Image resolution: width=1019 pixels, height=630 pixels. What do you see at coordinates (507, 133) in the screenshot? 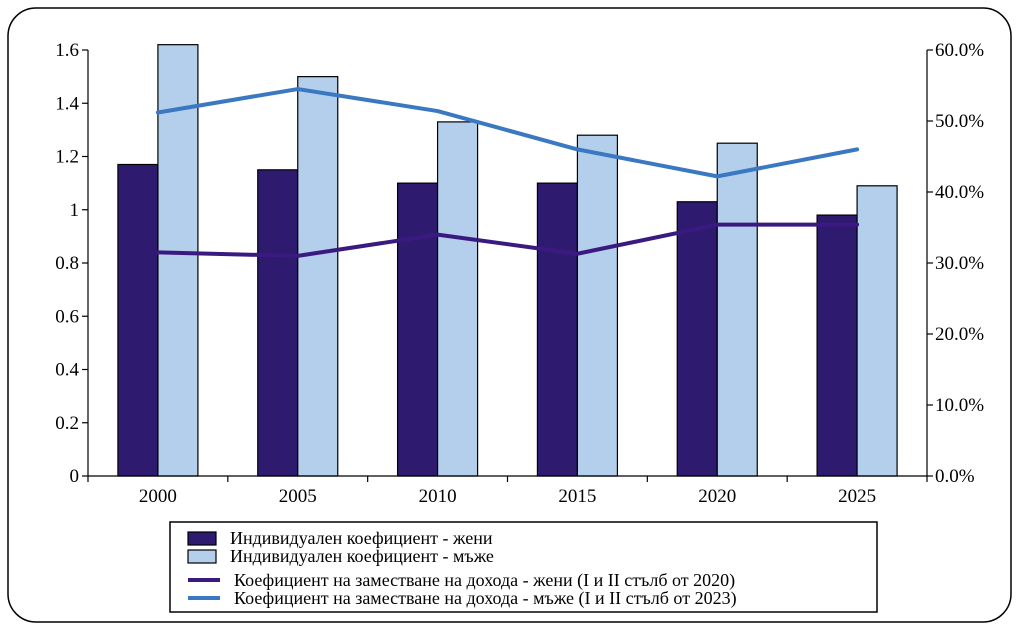
I see `line-men-replacement-rate` at bounding box center [507, 133].